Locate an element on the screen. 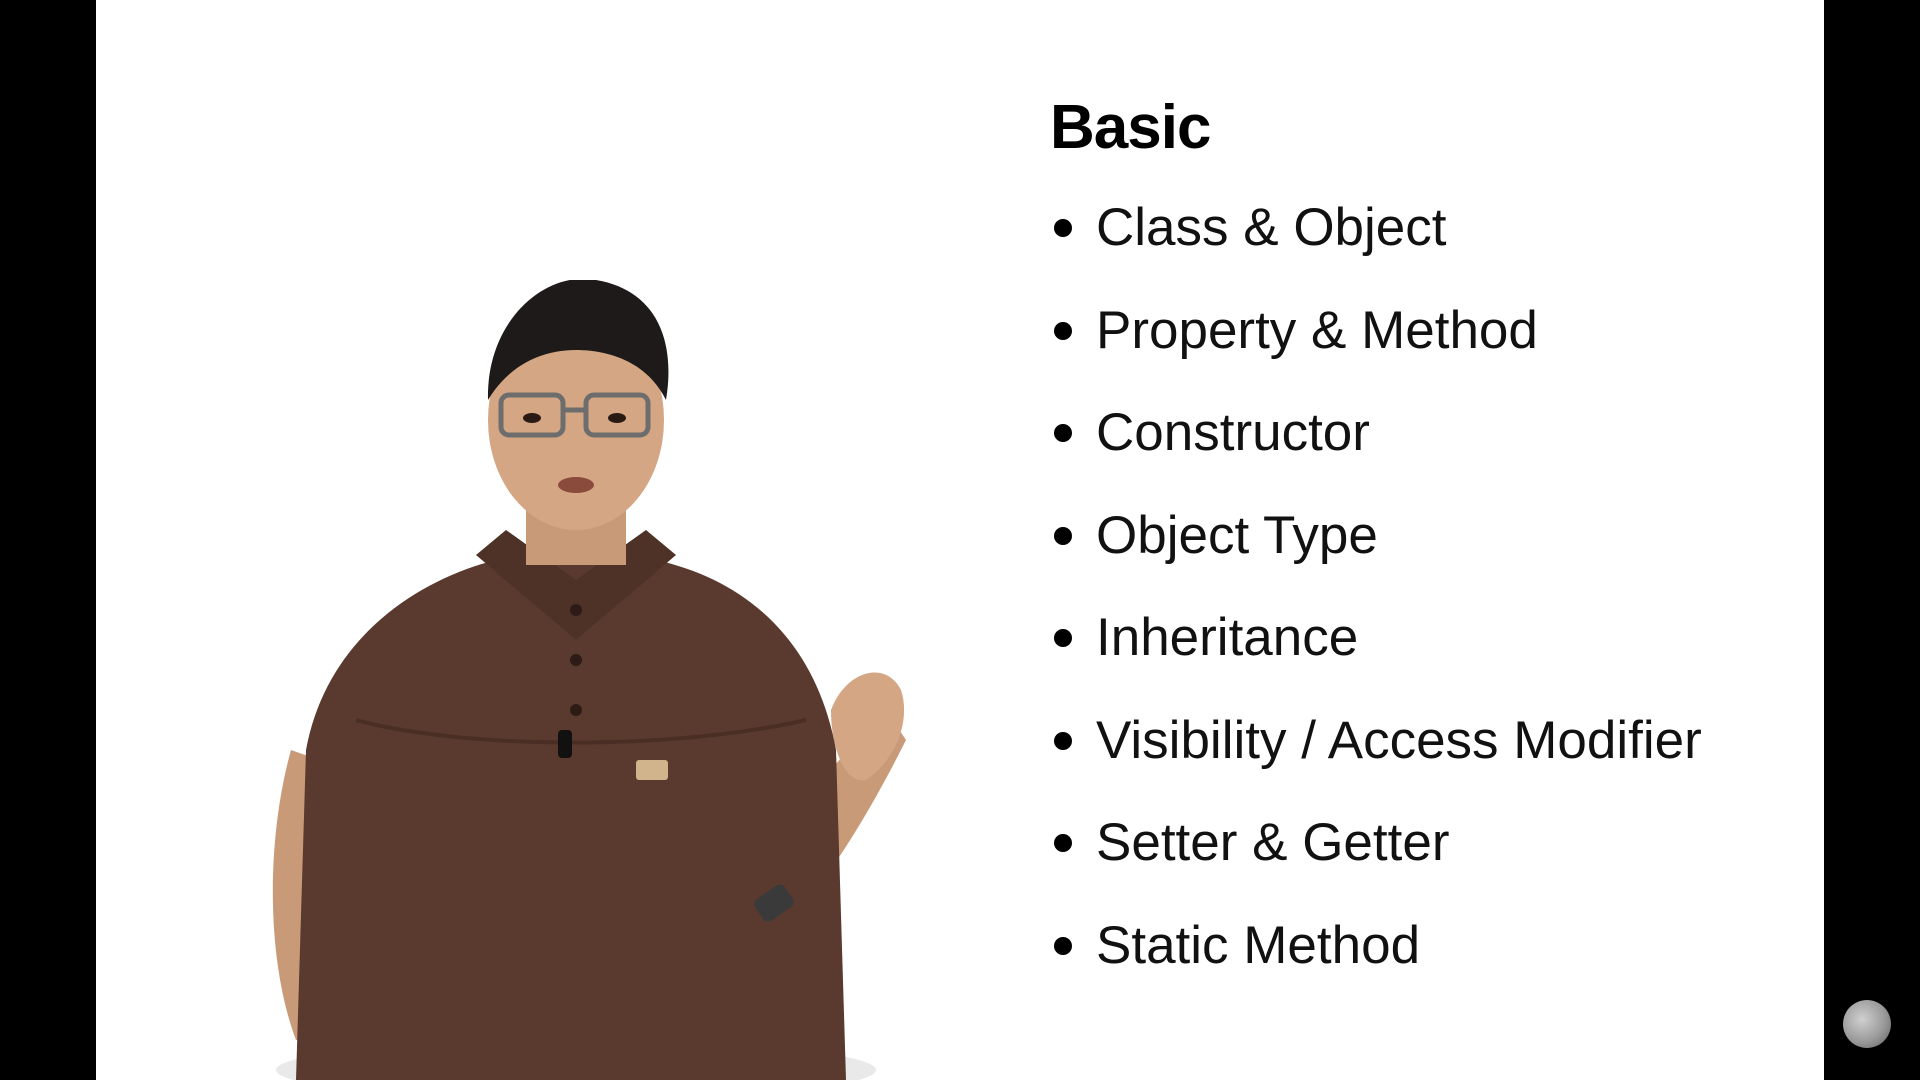 This screenshot has width=1920, height=1080. topic-label: Visibility / Access Modifier is located at coordinates (1399, 740).